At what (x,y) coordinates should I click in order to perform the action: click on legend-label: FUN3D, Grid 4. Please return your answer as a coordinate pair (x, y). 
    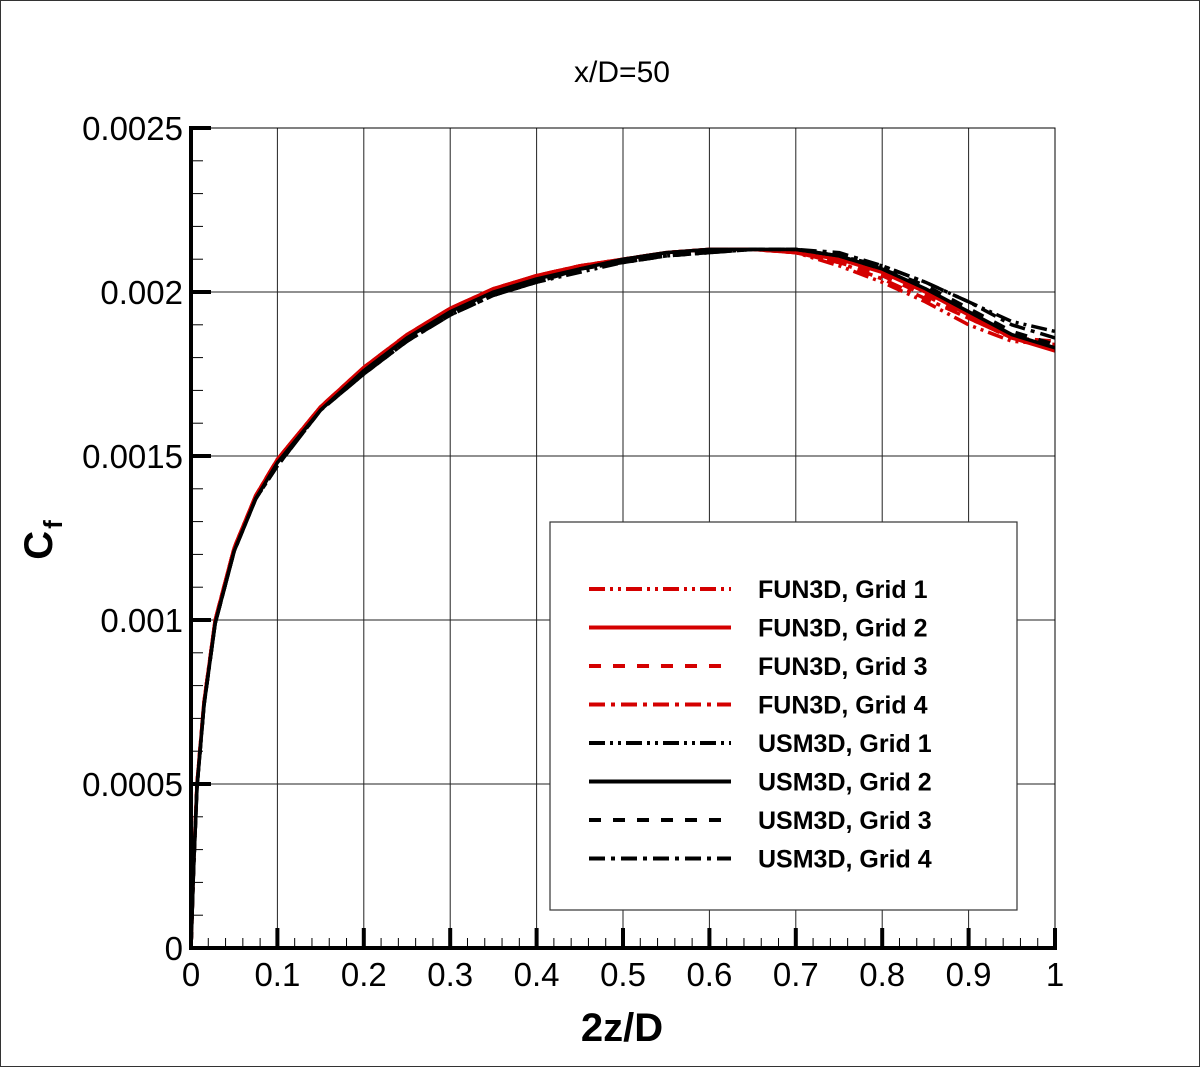
    Looking at the image, I should click on (843, 706).